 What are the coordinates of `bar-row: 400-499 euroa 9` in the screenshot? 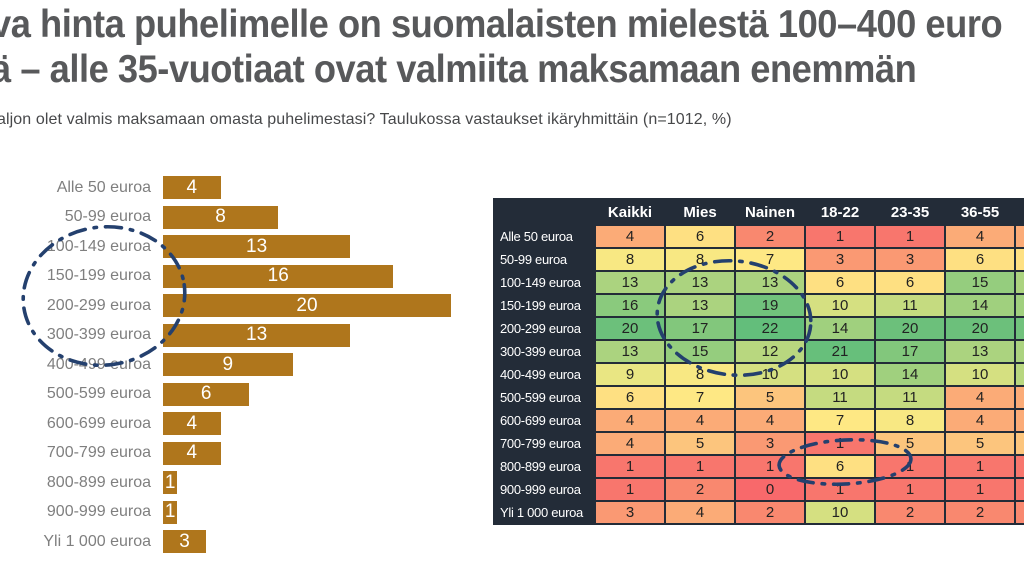 It's located at (240, 365).